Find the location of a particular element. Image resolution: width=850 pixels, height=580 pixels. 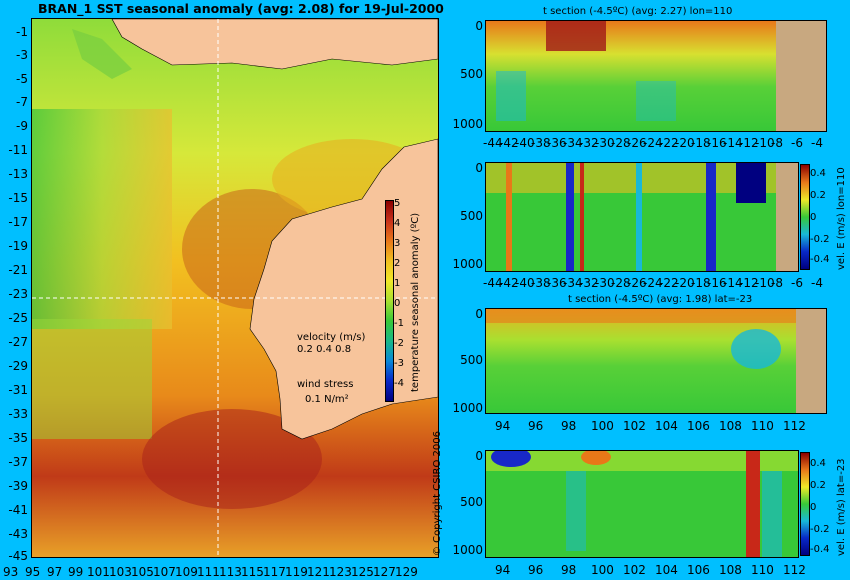

x-tick: -20 is located at coordinates (685, 283).